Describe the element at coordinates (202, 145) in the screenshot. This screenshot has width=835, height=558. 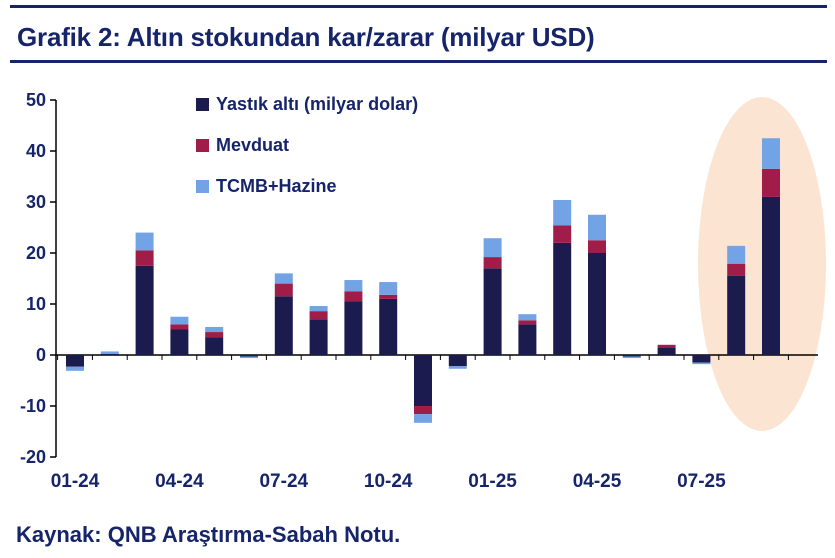
I see `legend-swatch-mevduat` at that location.